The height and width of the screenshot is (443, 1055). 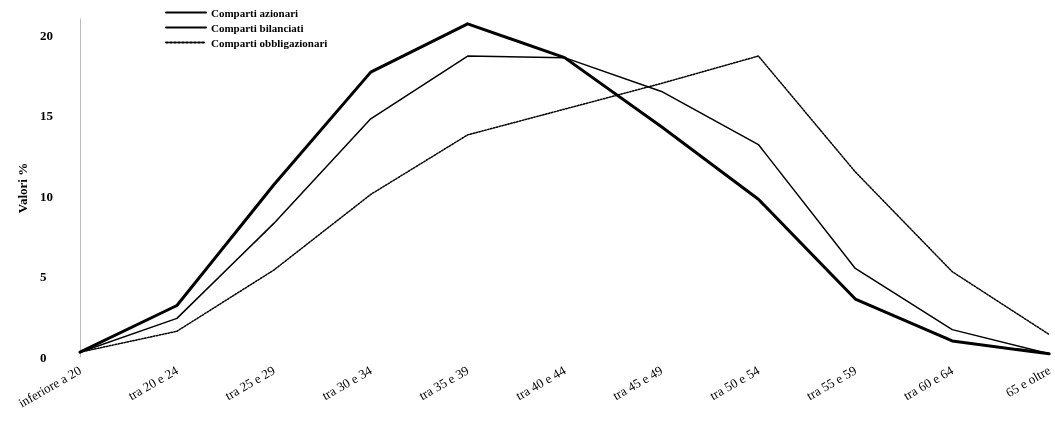 I want to click on x-tick-label: 65 e oltre, so click(x=1028, y=381).